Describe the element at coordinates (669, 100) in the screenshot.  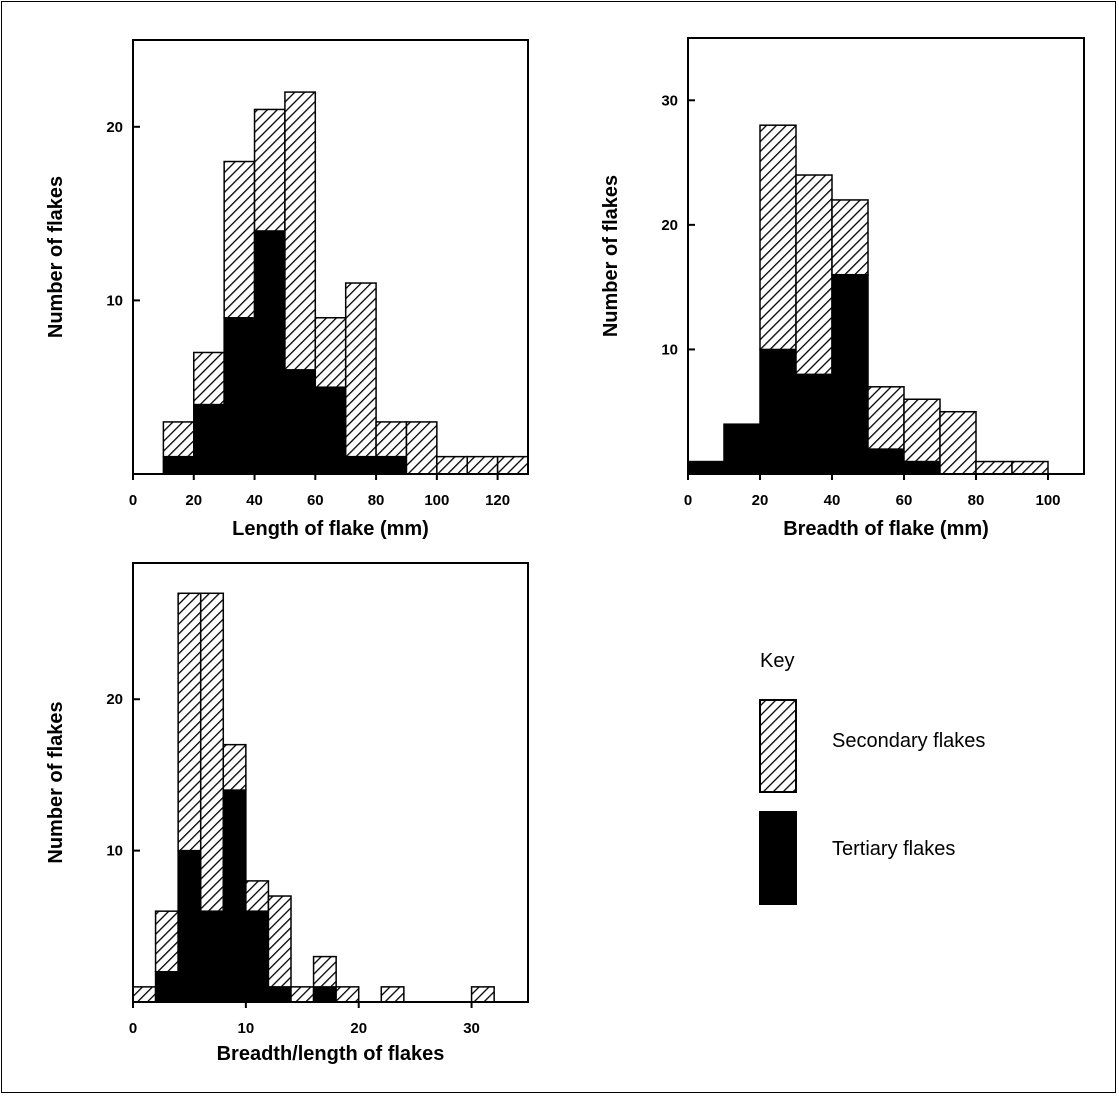
I see `breadth-y-tick-label: 30` at that location.